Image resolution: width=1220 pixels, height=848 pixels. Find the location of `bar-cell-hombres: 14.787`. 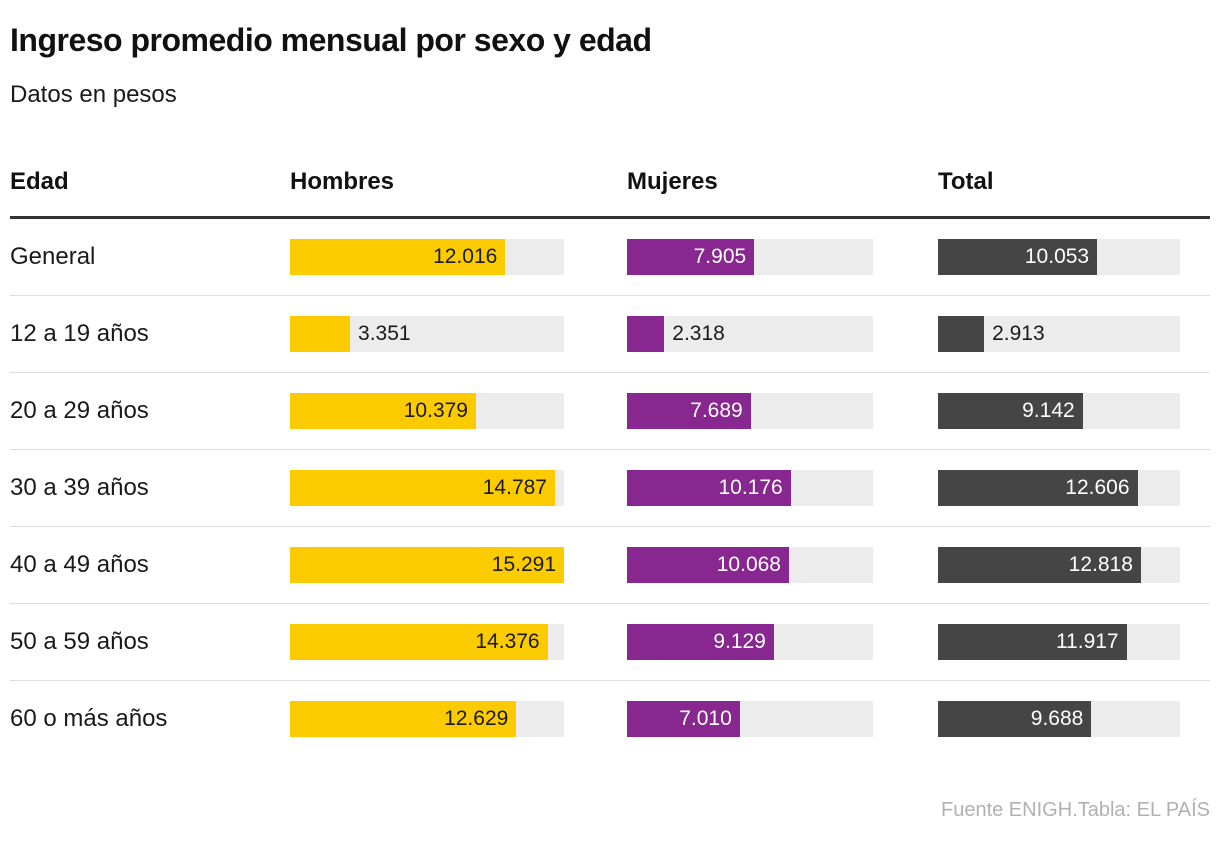

bar-cell-hombres: 14.787 is located at coordinates (458, 488).